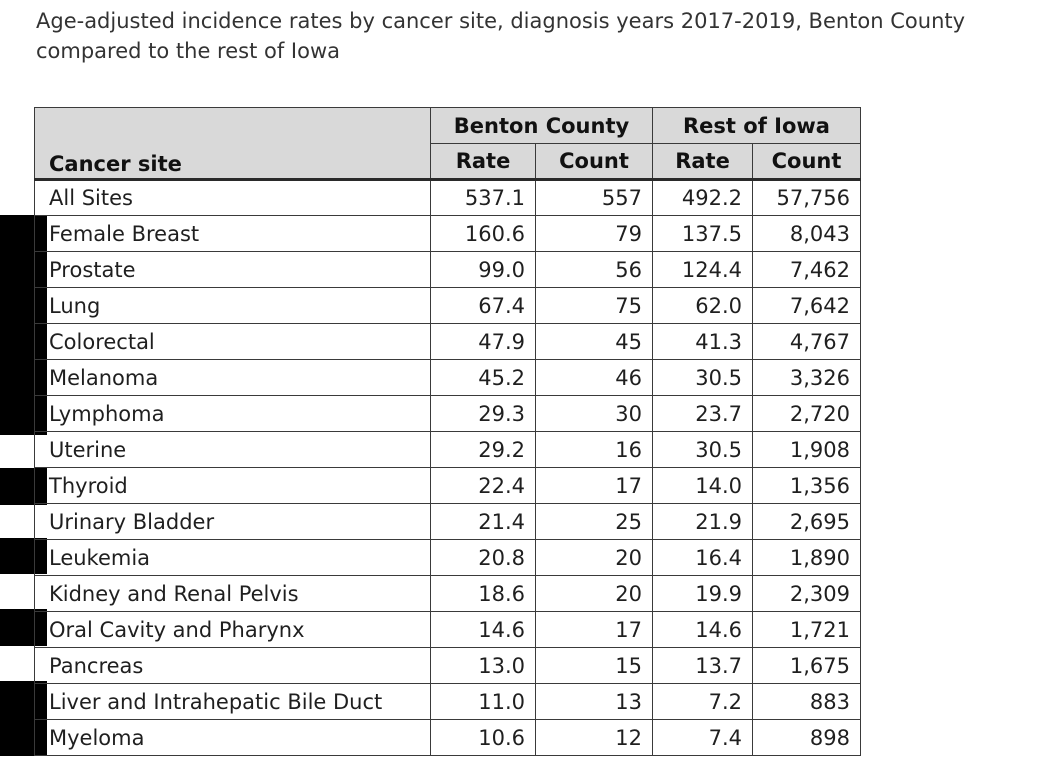  What do you see at coordinates (806, 413) in the screenshot?
I see `cell-iowa-count: 2,720` at bounding box center [806, 413].